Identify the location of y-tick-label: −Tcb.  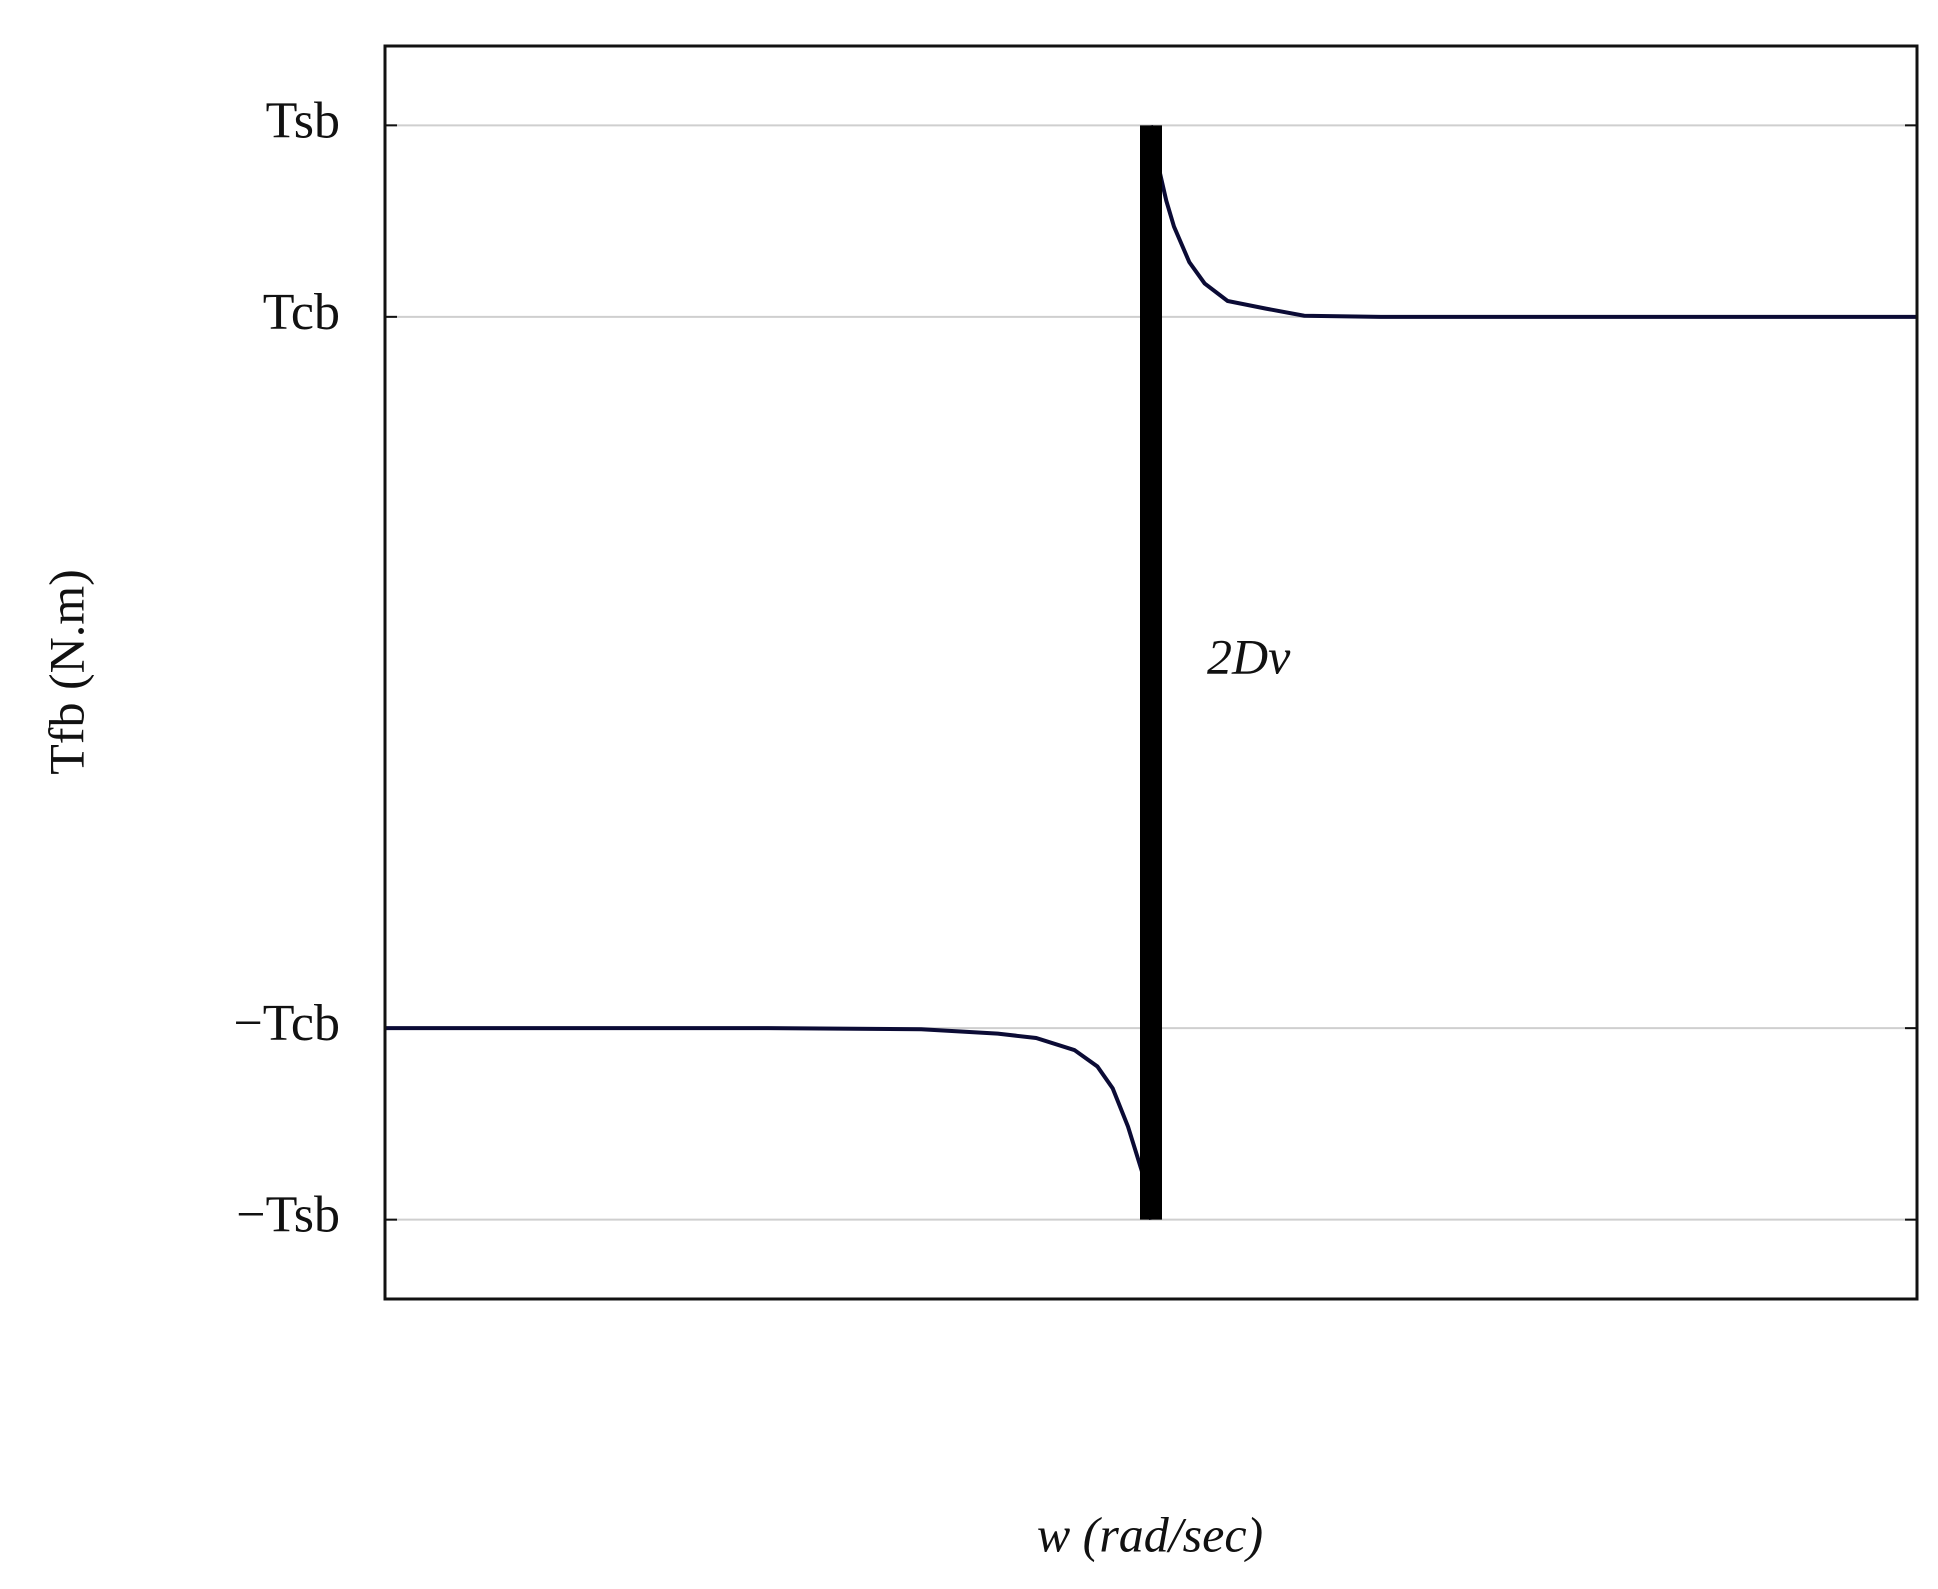
(286, 1023).